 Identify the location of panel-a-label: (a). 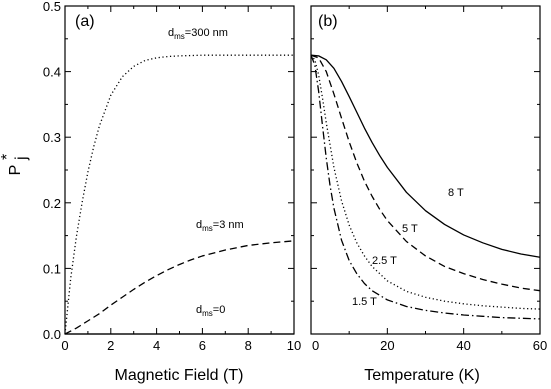
(85, 21).